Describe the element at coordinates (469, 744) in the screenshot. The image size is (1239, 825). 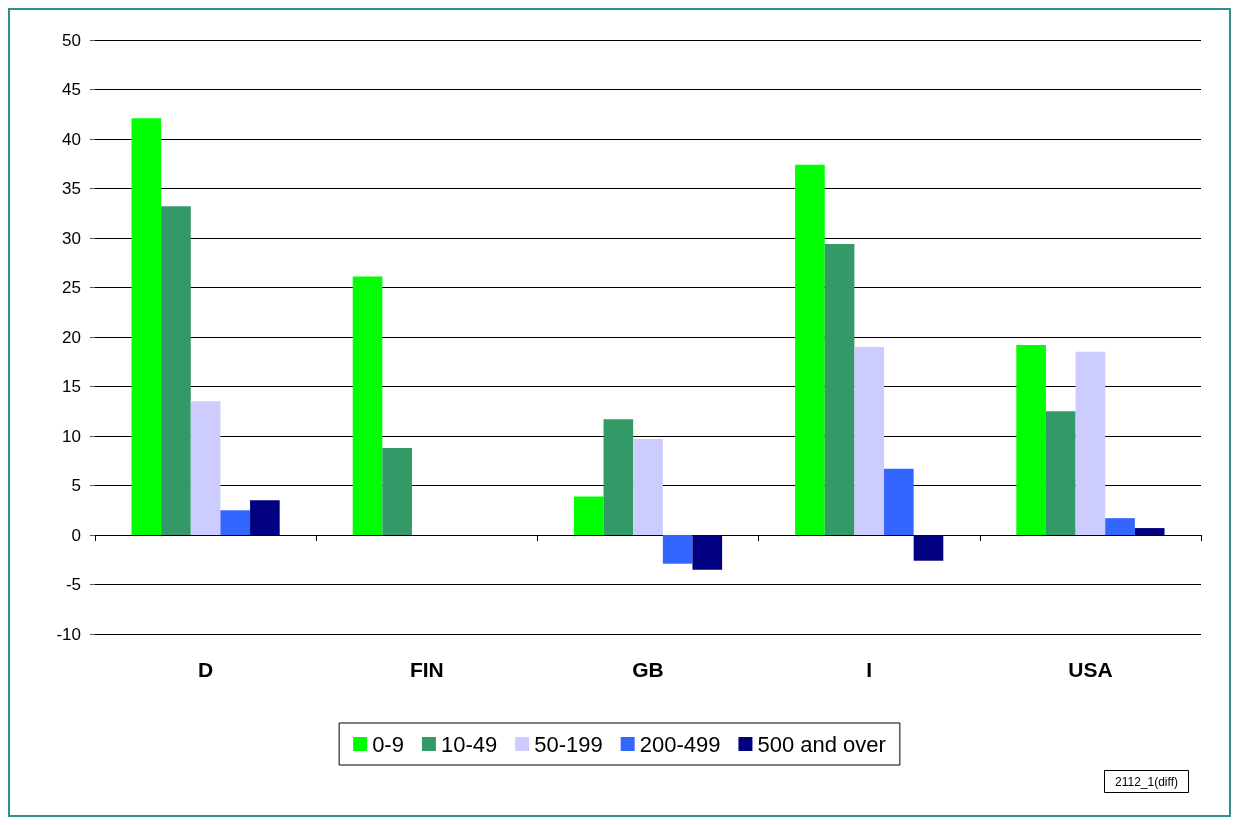
I see `legend-label: 10-49` at that location.